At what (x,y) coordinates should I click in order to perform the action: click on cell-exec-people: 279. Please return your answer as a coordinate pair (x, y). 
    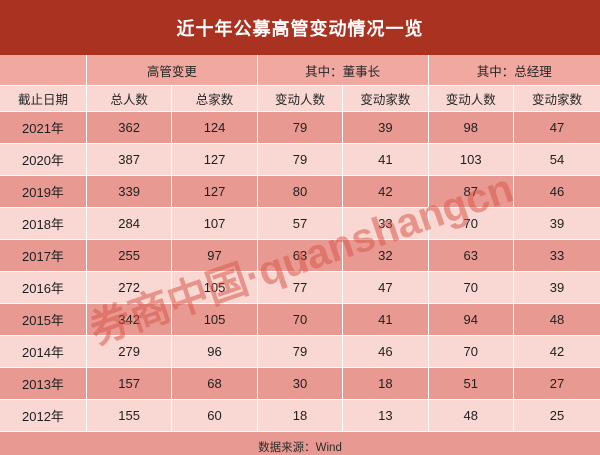
    Looking at the image, I should click on (129, 351).